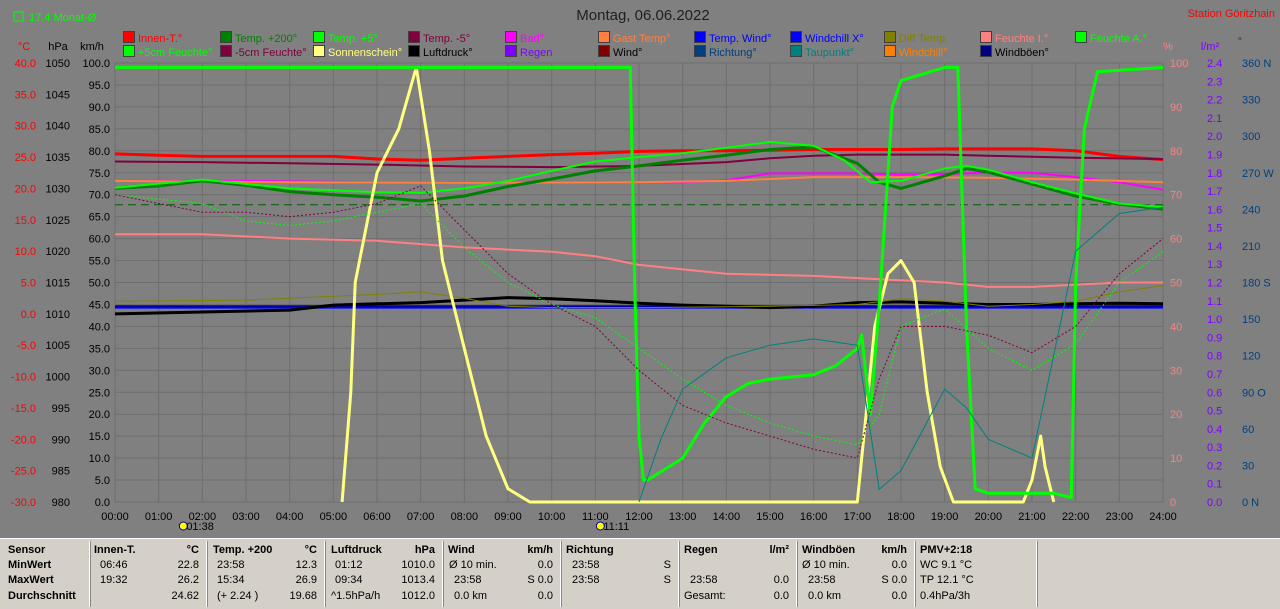 Image resolution: width=1280 pixels, height=609 pixels. Describe the element at coordinates (822, 52) in the screenshot. I see `legend-item: Taupunkt°` at that location.